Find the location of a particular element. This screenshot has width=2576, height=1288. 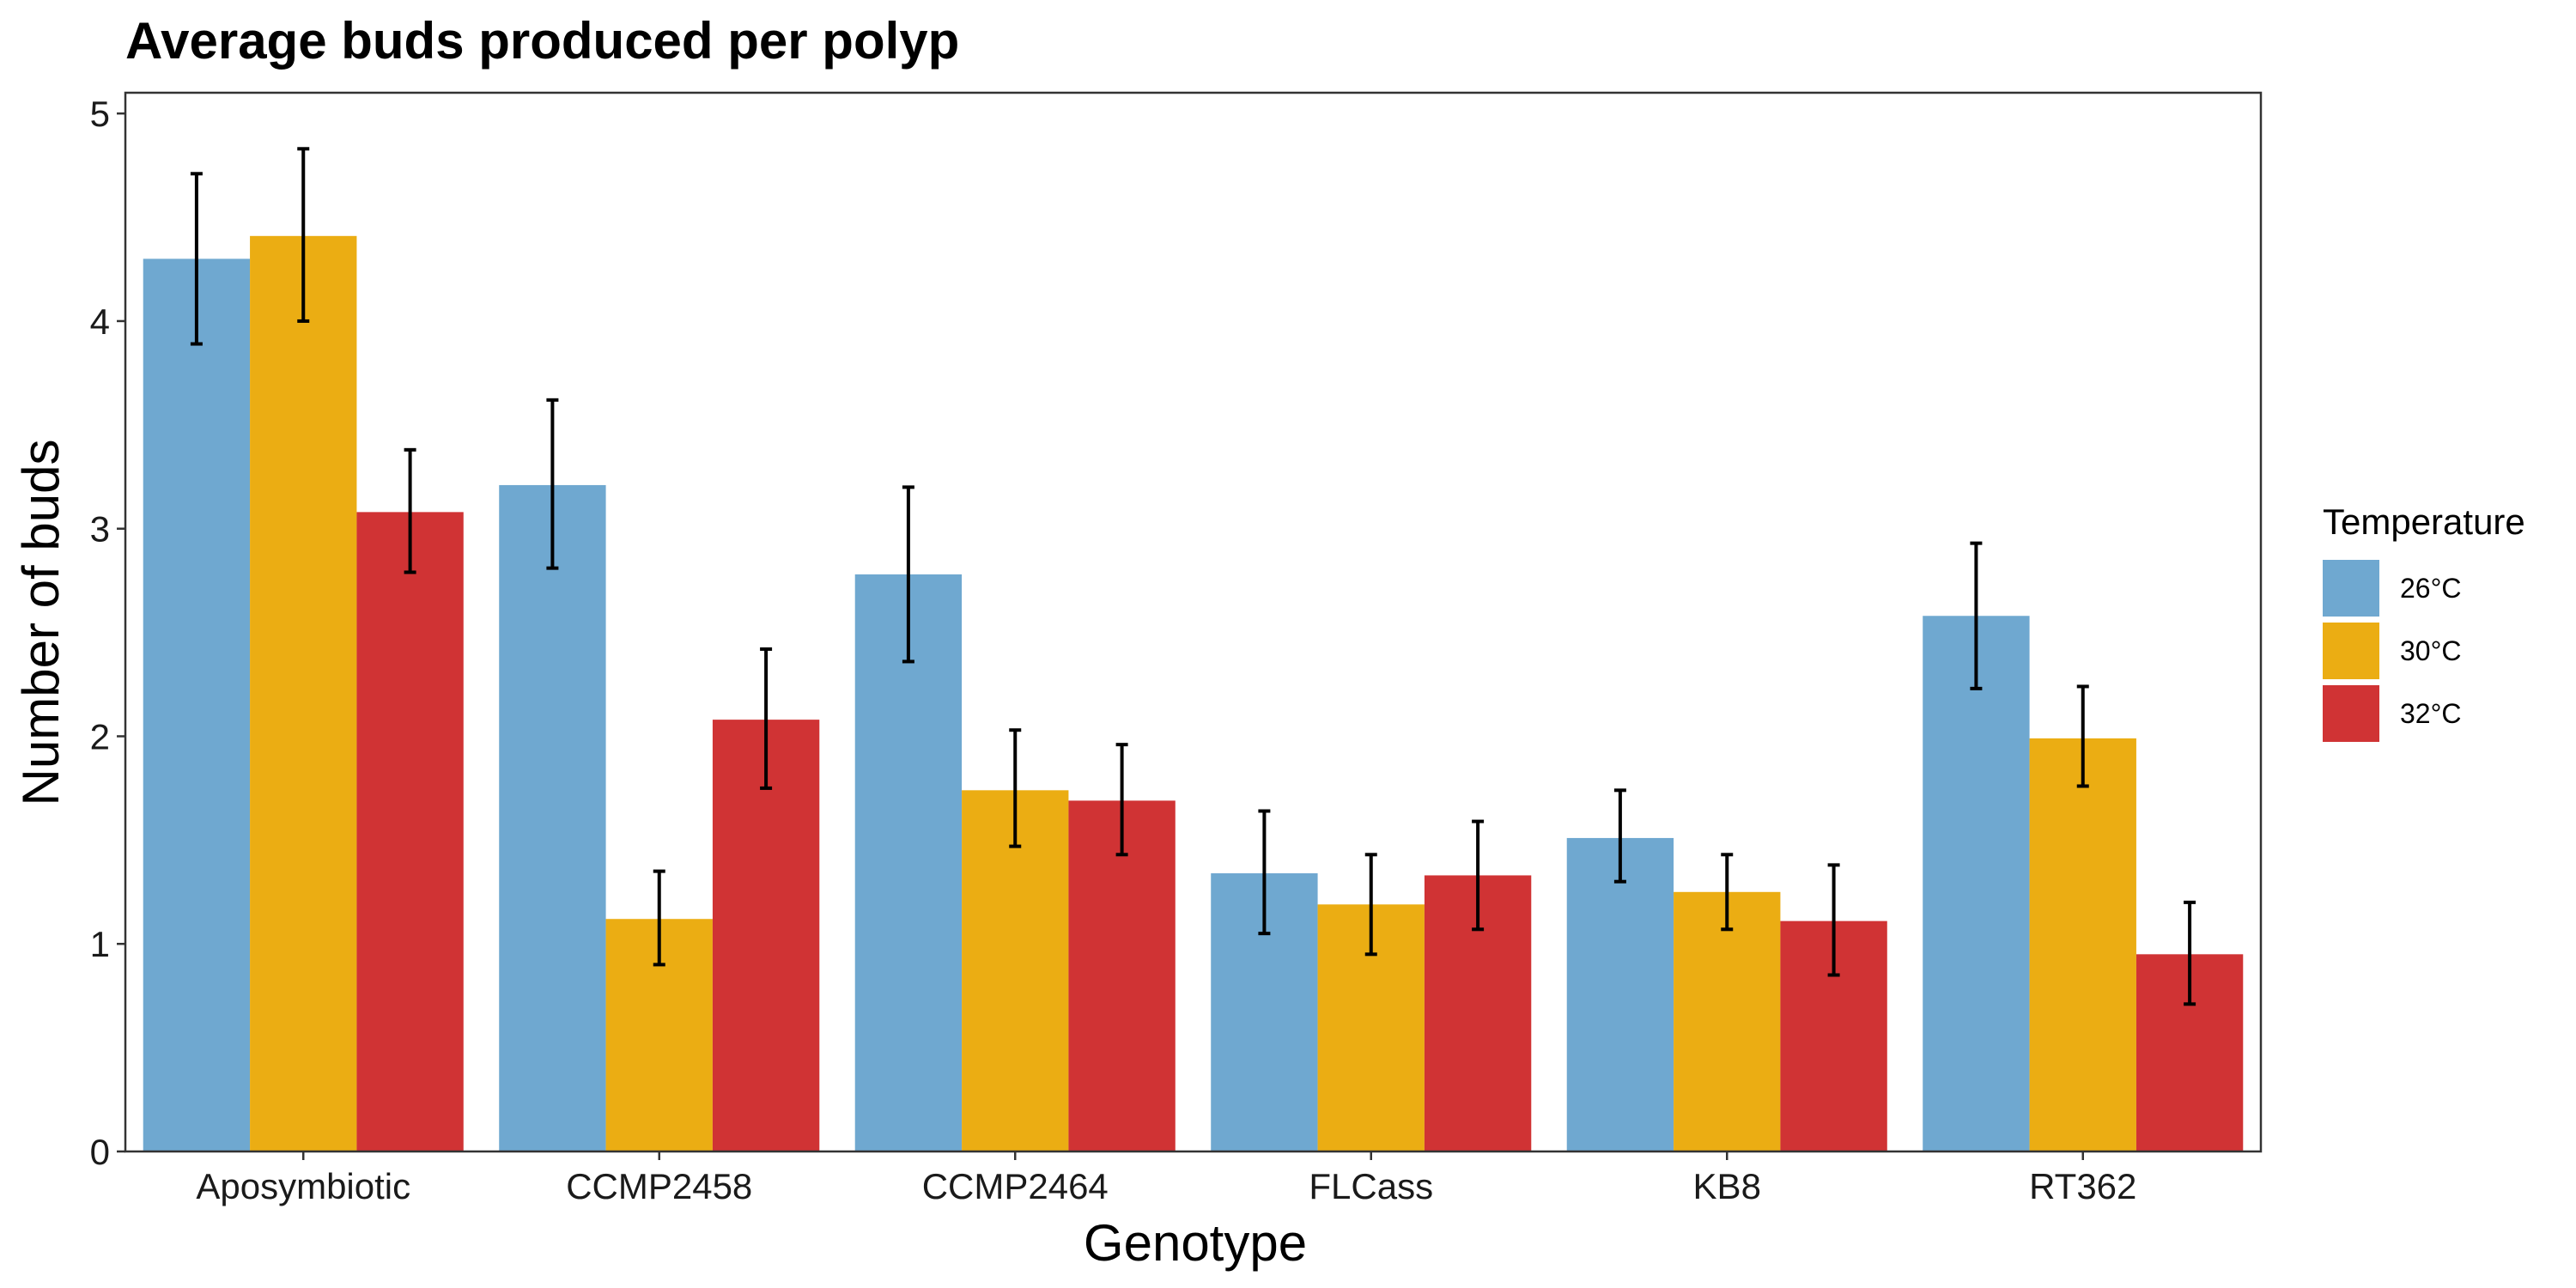

bar-CCMP2464-26°C is located at coordinates (908, 863).